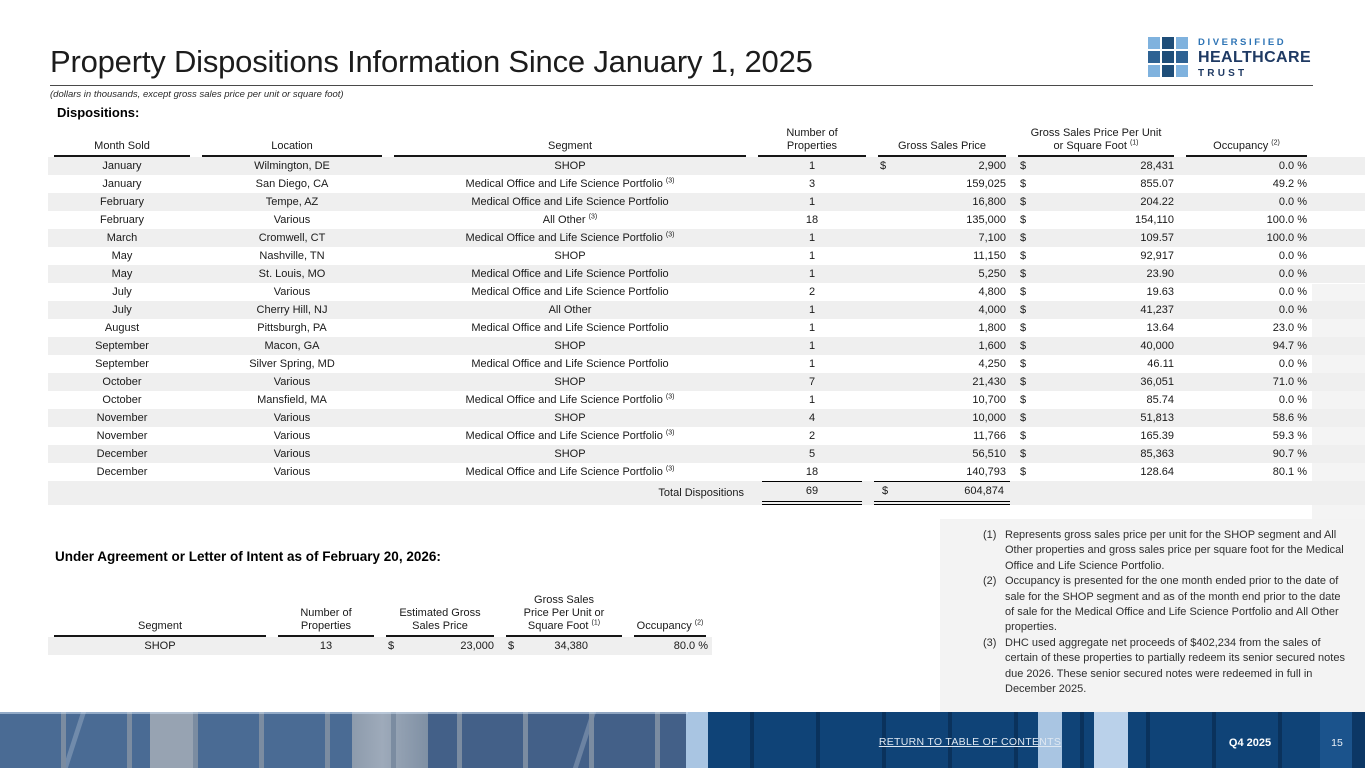 Image resolution: width=1365 pixels, height=768 pixels. I want to click on cell-location: Silver Spring, MD, so click(292, 364).